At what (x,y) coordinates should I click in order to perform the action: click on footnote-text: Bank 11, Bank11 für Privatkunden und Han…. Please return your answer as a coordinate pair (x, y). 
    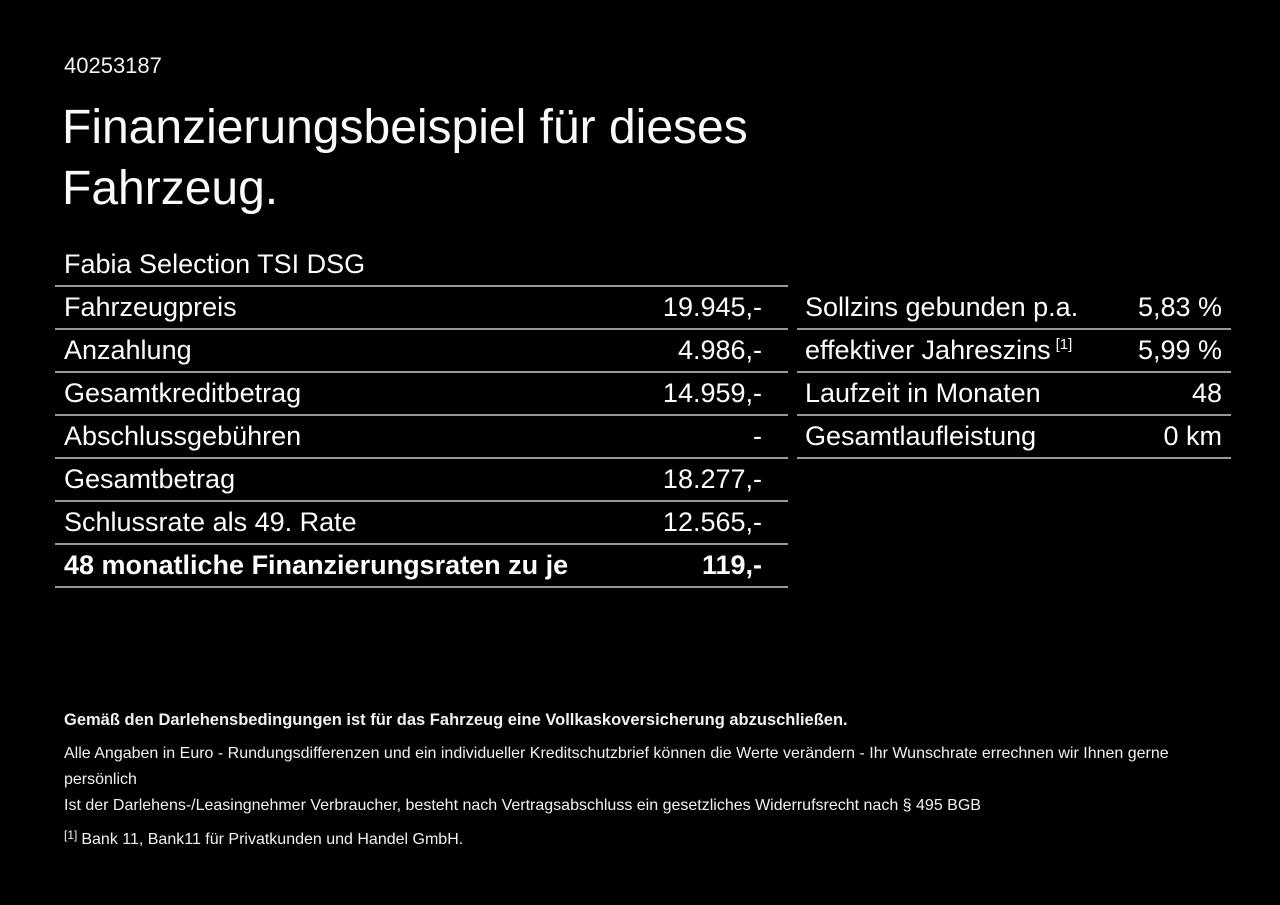
    Looking at the image, I should click on (272, 839).